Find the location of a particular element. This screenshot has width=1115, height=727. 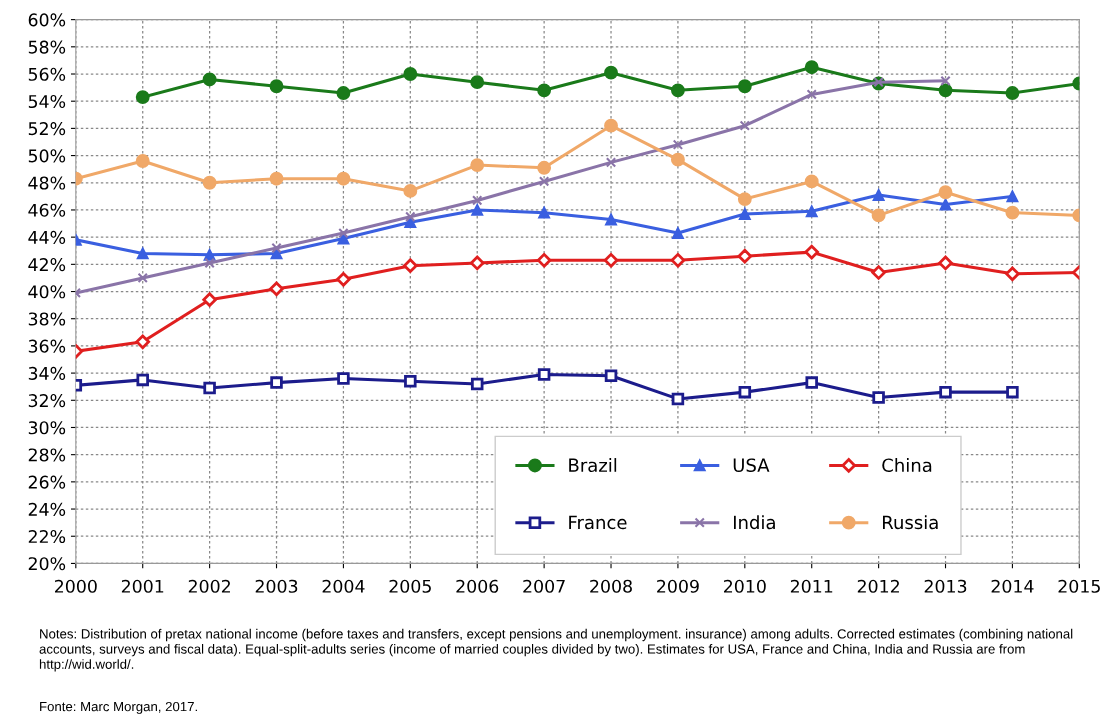

y-tick-label: 30% is located at coordinates (47, 428).